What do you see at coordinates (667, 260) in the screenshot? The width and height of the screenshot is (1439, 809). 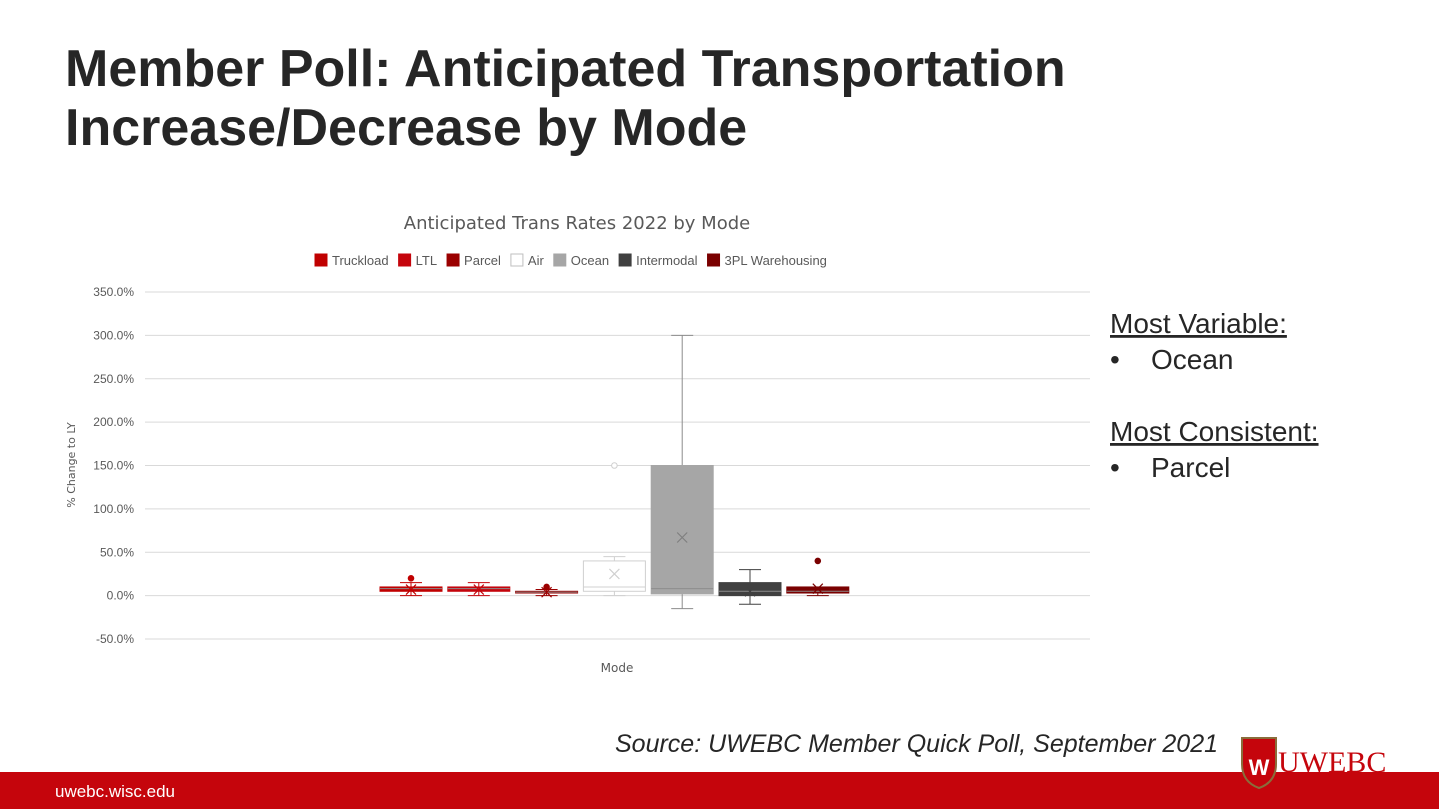 I see `legend-label: Intermodal` at bounding box center [667, 260].